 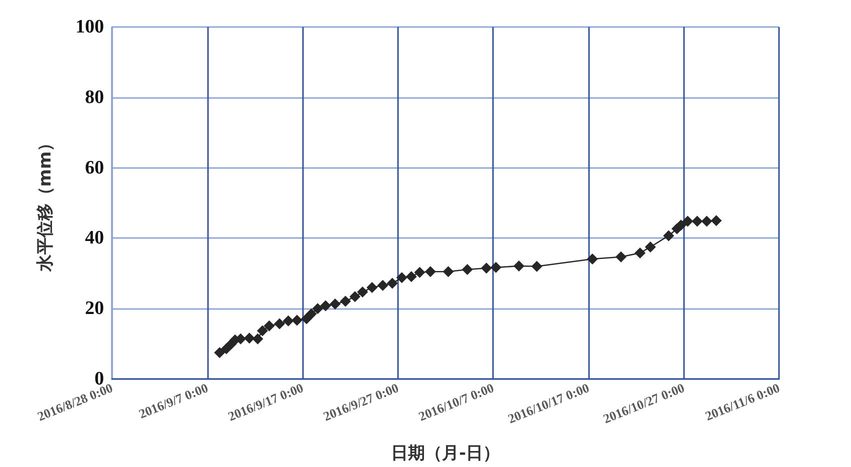 I want to click on y-tick-label: 40, so click(x=94, y=238).